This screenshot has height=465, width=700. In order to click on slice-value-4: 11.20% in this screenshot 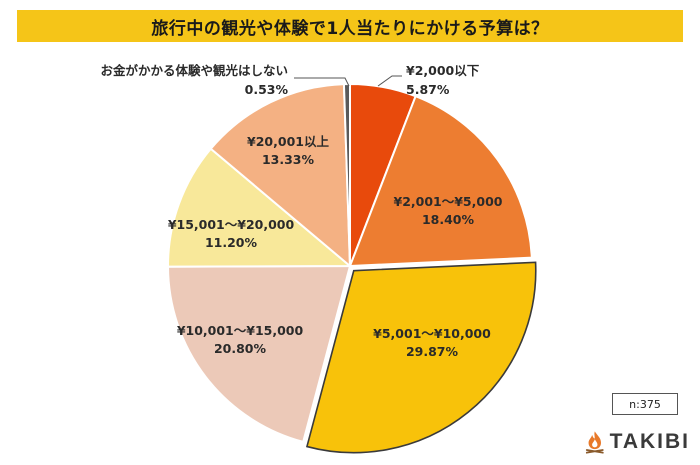, I will do `click(231, 242)`.